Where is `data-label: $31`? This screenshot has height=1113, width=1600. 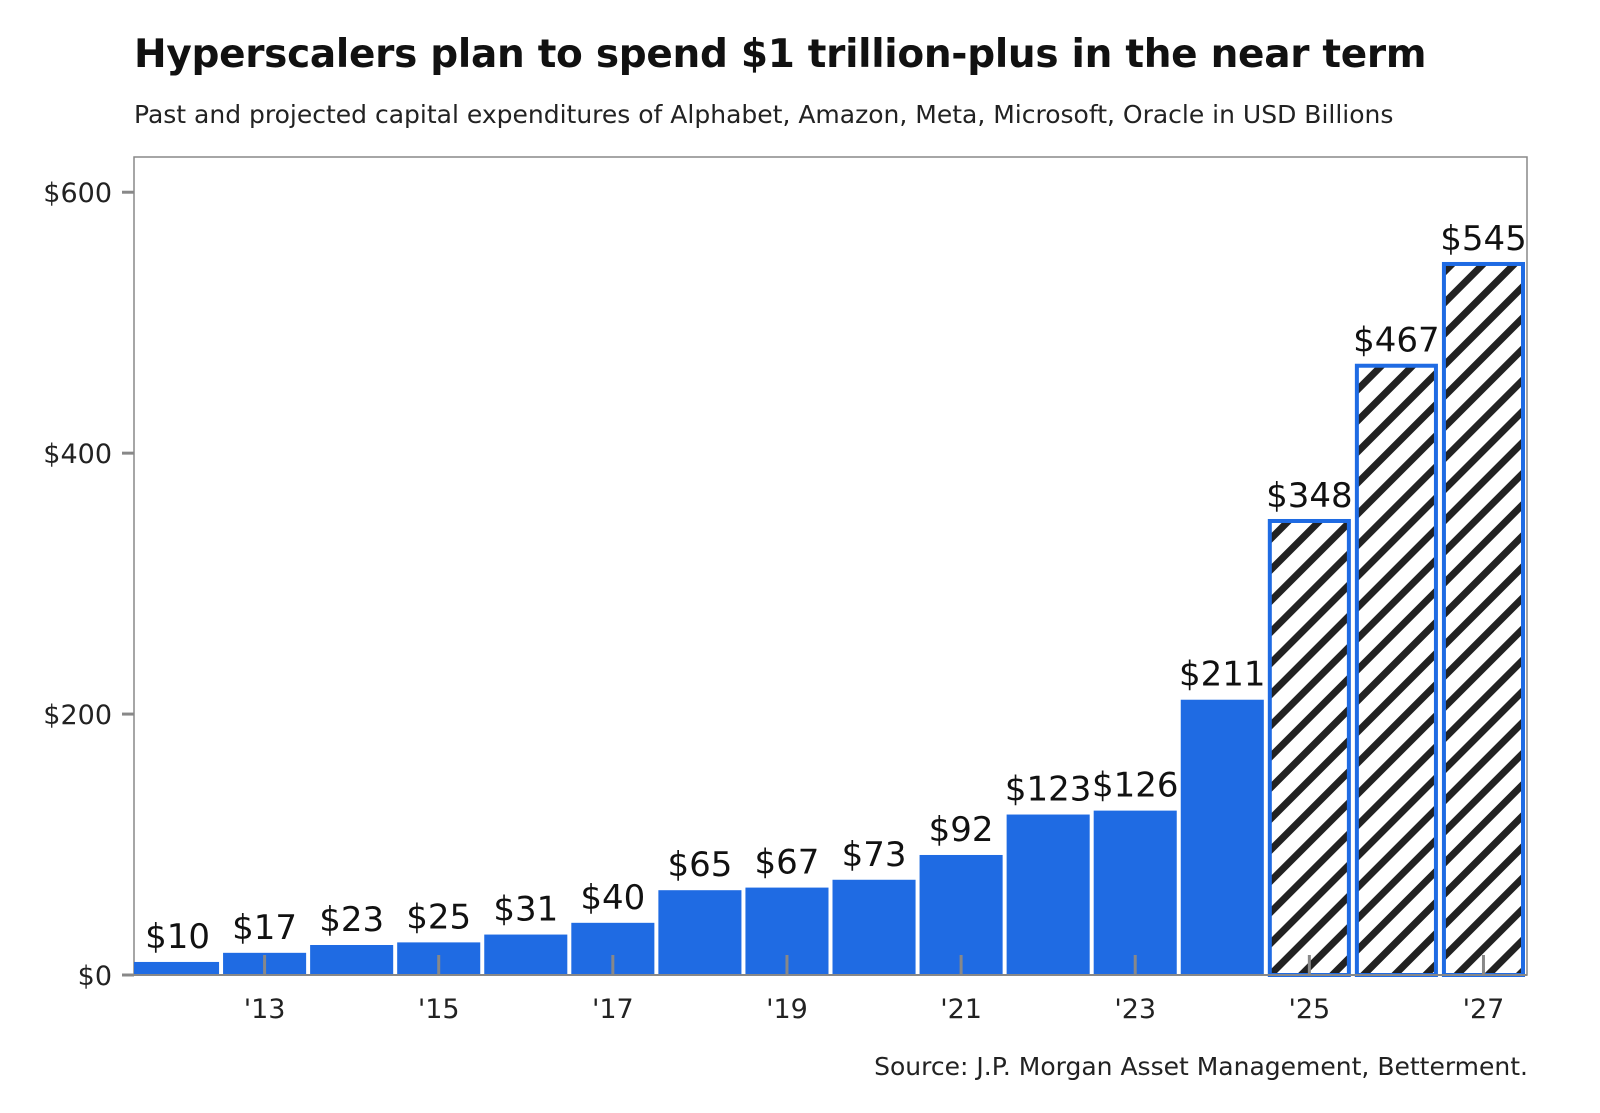
data-label: $31 is located at coordinates (525, 910).